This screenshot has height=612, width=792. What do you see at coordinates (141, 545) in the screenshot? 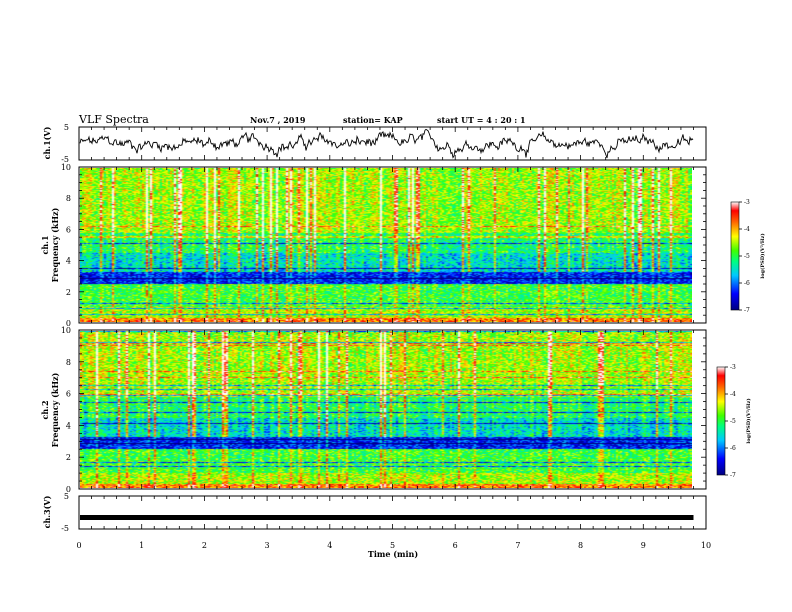
I see `time-tick-label: 1` at bounding box center [141, 545].